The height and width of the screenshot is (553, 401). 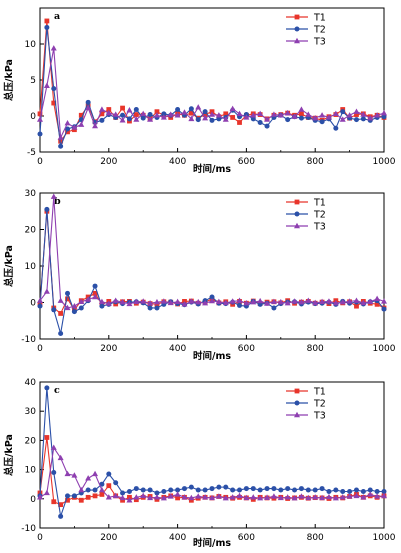 I want to click on panel-label: c, so click(x=57, y=390).